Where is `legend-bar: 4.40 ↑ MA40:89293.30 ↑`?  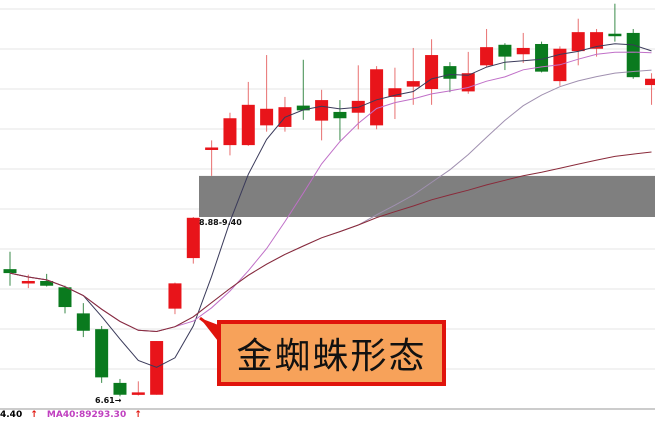 legend-bar: 4.40 ↑ MA40:89293.30 ↑ is located at coordinates (74, 415).